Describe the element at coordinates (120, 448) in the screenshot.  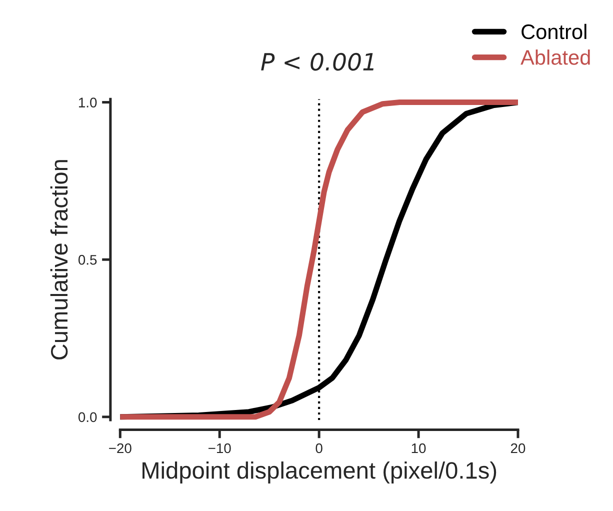
I see `x-tick-label: −20` at that location.